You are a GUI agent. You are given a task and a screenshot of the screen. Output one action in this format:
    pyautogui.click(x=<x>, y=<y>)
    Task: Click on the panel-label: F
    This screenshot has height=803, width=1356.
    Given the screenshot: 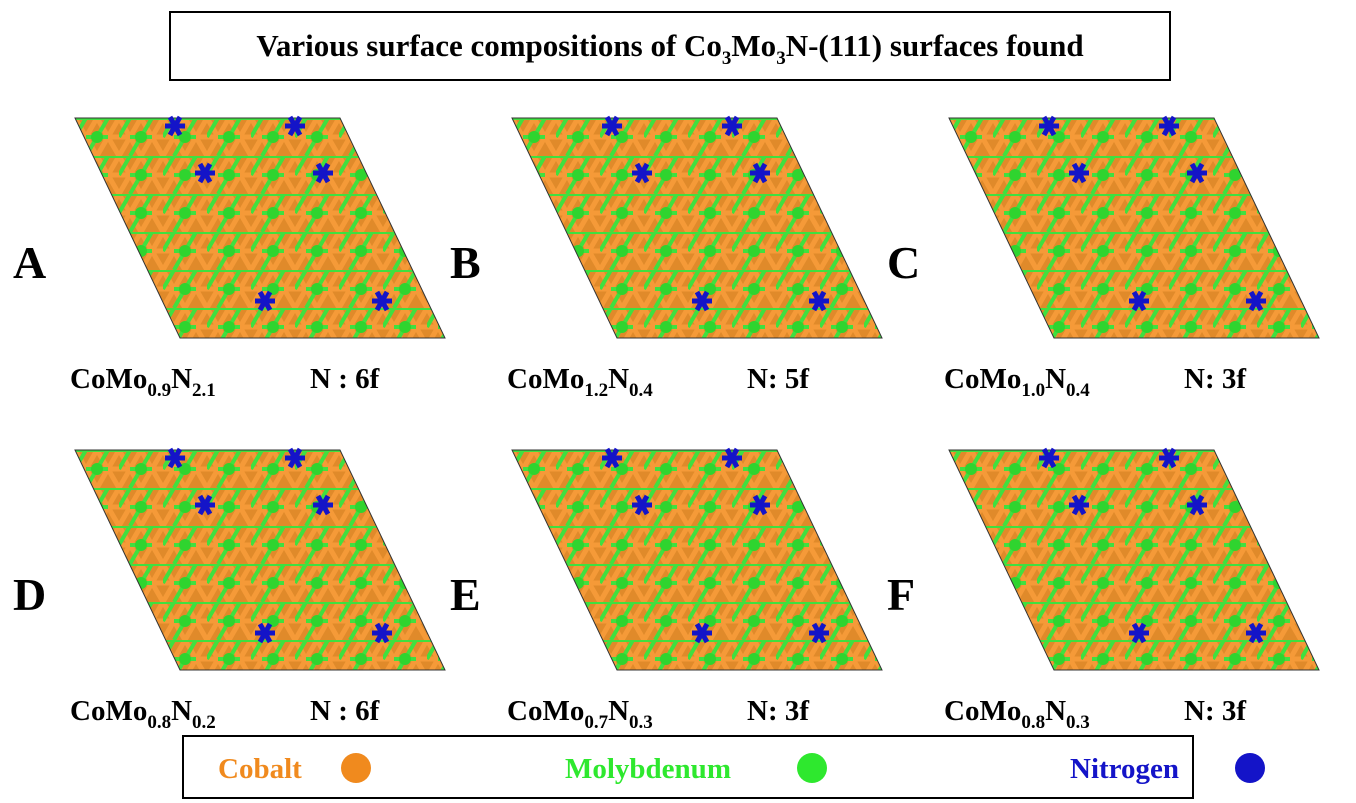 What is the action you would take?
    pyautogui.click(x=901, y=594)
    